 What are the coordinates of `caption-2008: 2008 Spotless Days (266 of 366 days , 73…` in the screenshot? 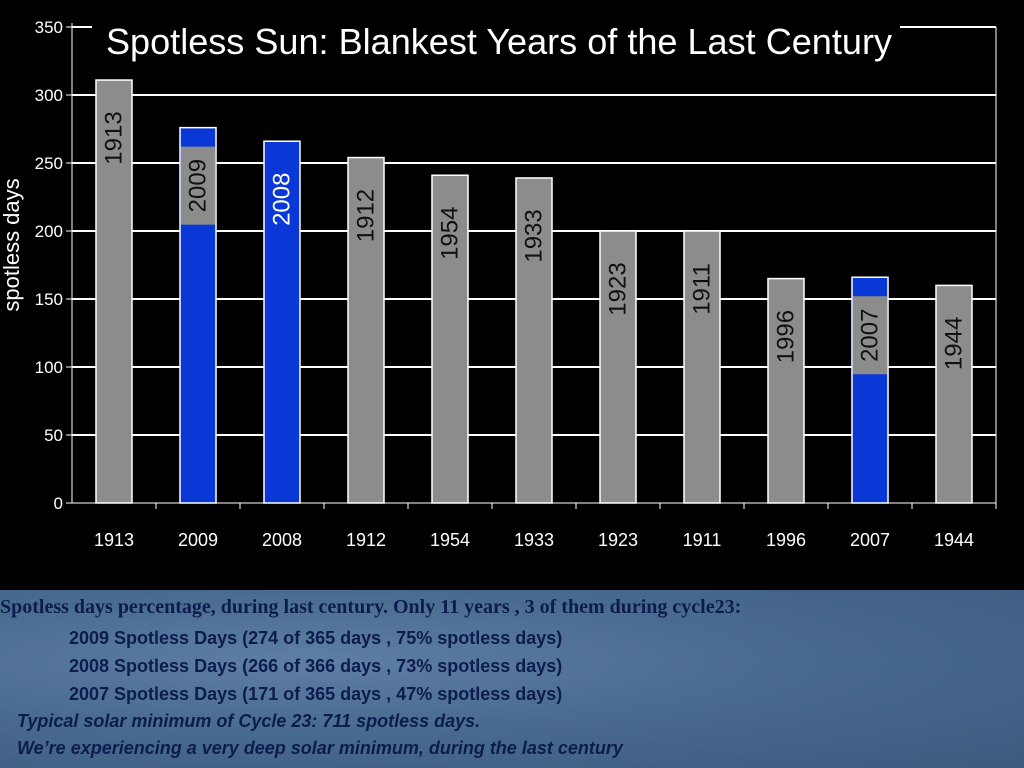 It's located at (316, 666).